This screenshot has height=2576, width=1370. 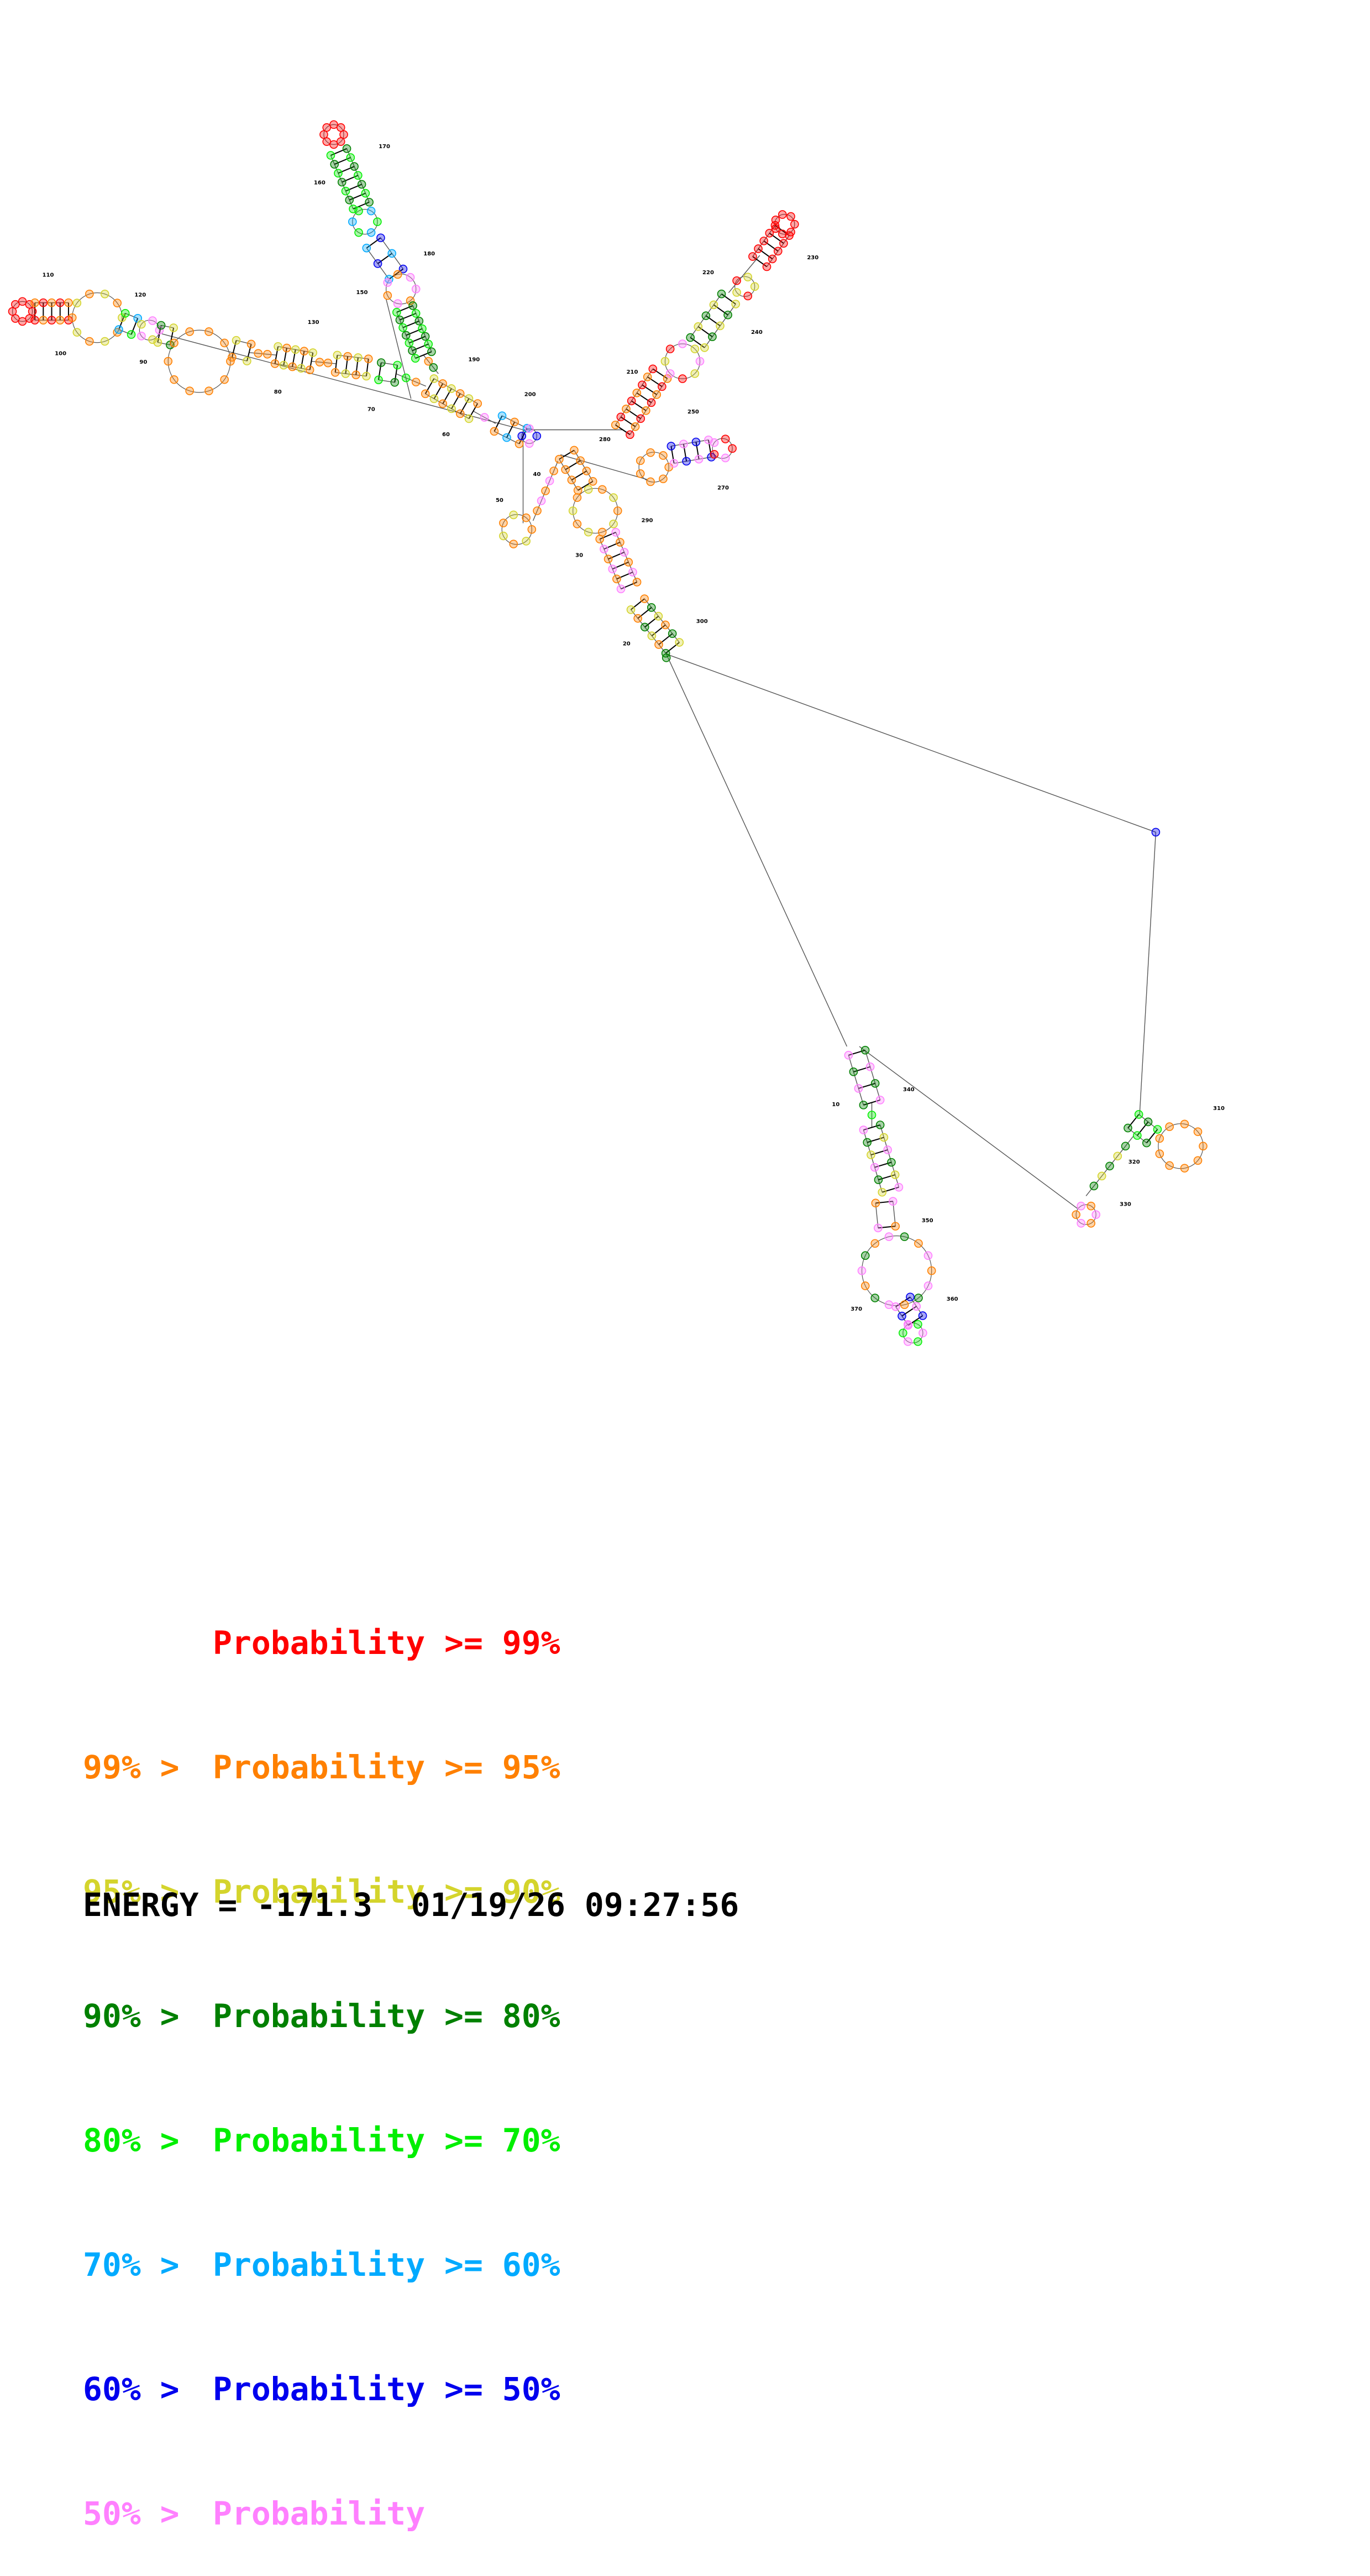 I want to click on legend-suffix: >= 90%, so click(x=502, y=1891).